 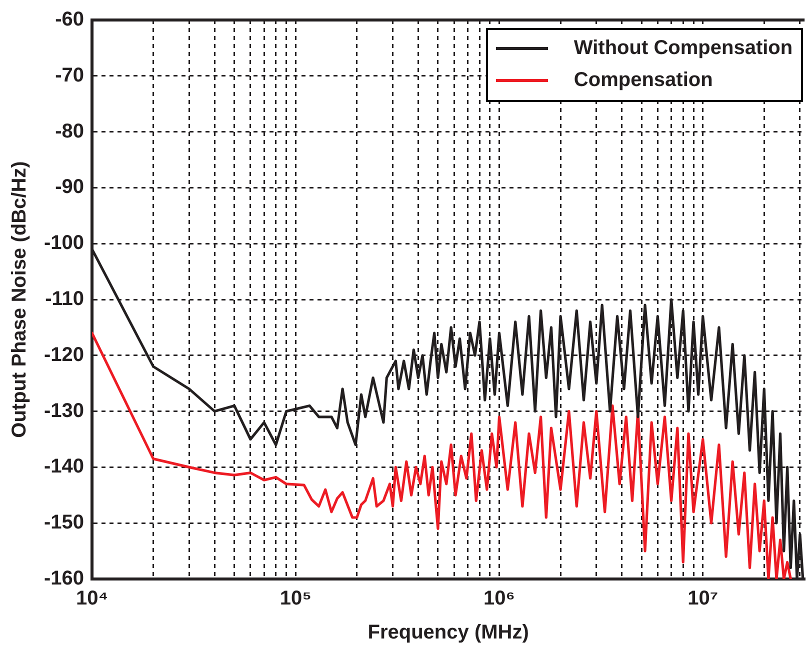 What do you see at coordinates (69, 19) in the screenshot?
I see `y-tick-label: -60` at bounding box center [69, 19].